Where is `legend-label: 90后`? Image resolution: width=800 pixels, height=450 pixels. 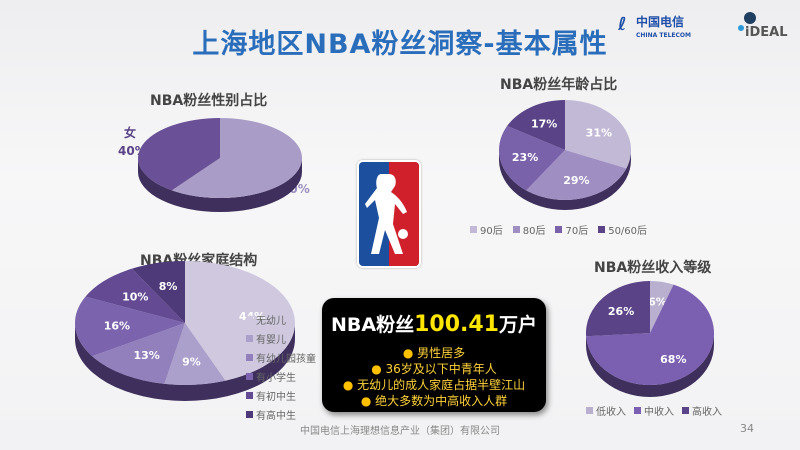 legend-label: 90后 is located at coordinates (491, 231).